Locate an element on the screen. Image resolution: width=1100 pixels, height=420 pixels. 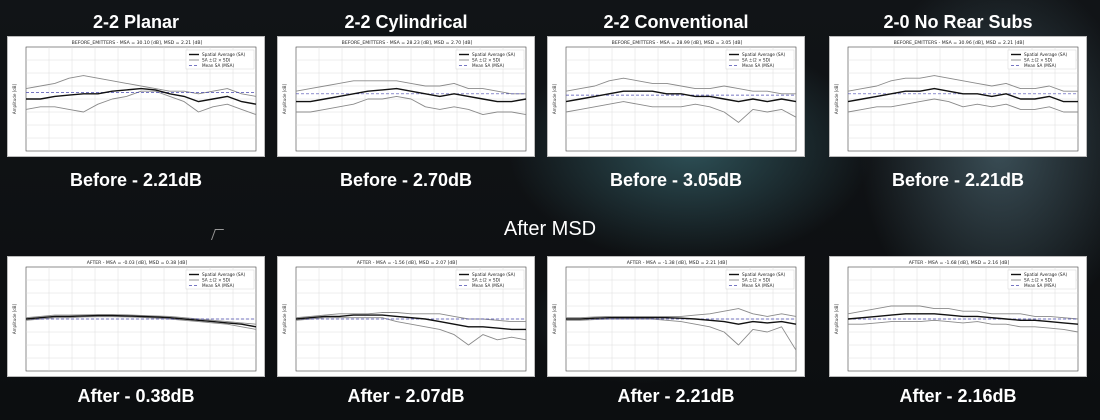
section-title-after-msd: After MSD is located at coordinates (550, 229).